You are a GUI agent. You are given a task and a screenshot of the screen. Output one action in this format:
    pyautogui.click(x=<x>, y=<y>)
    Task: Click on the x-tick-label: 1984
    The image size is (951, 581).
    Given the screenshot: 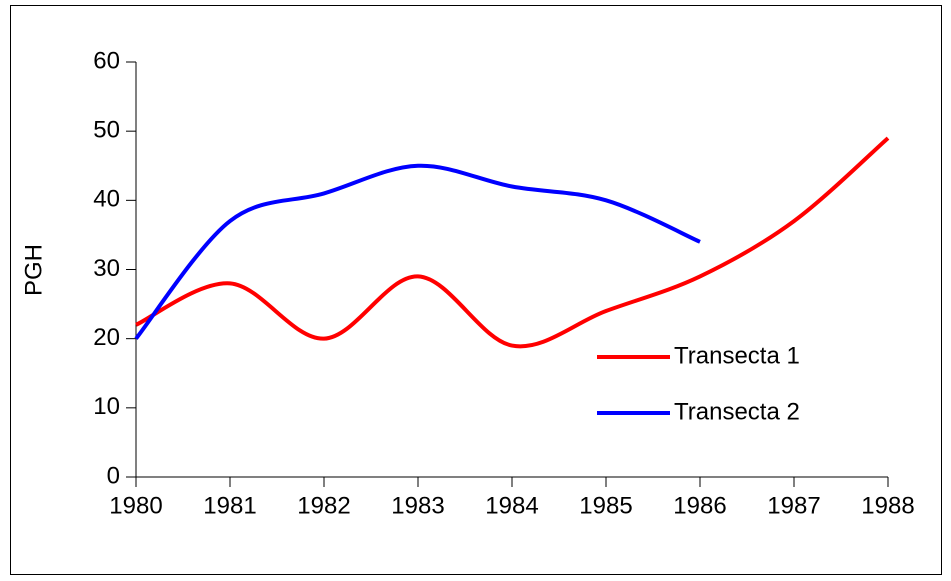 What is the action you would take?
    pyautogui.click(x=511, y=505)
    